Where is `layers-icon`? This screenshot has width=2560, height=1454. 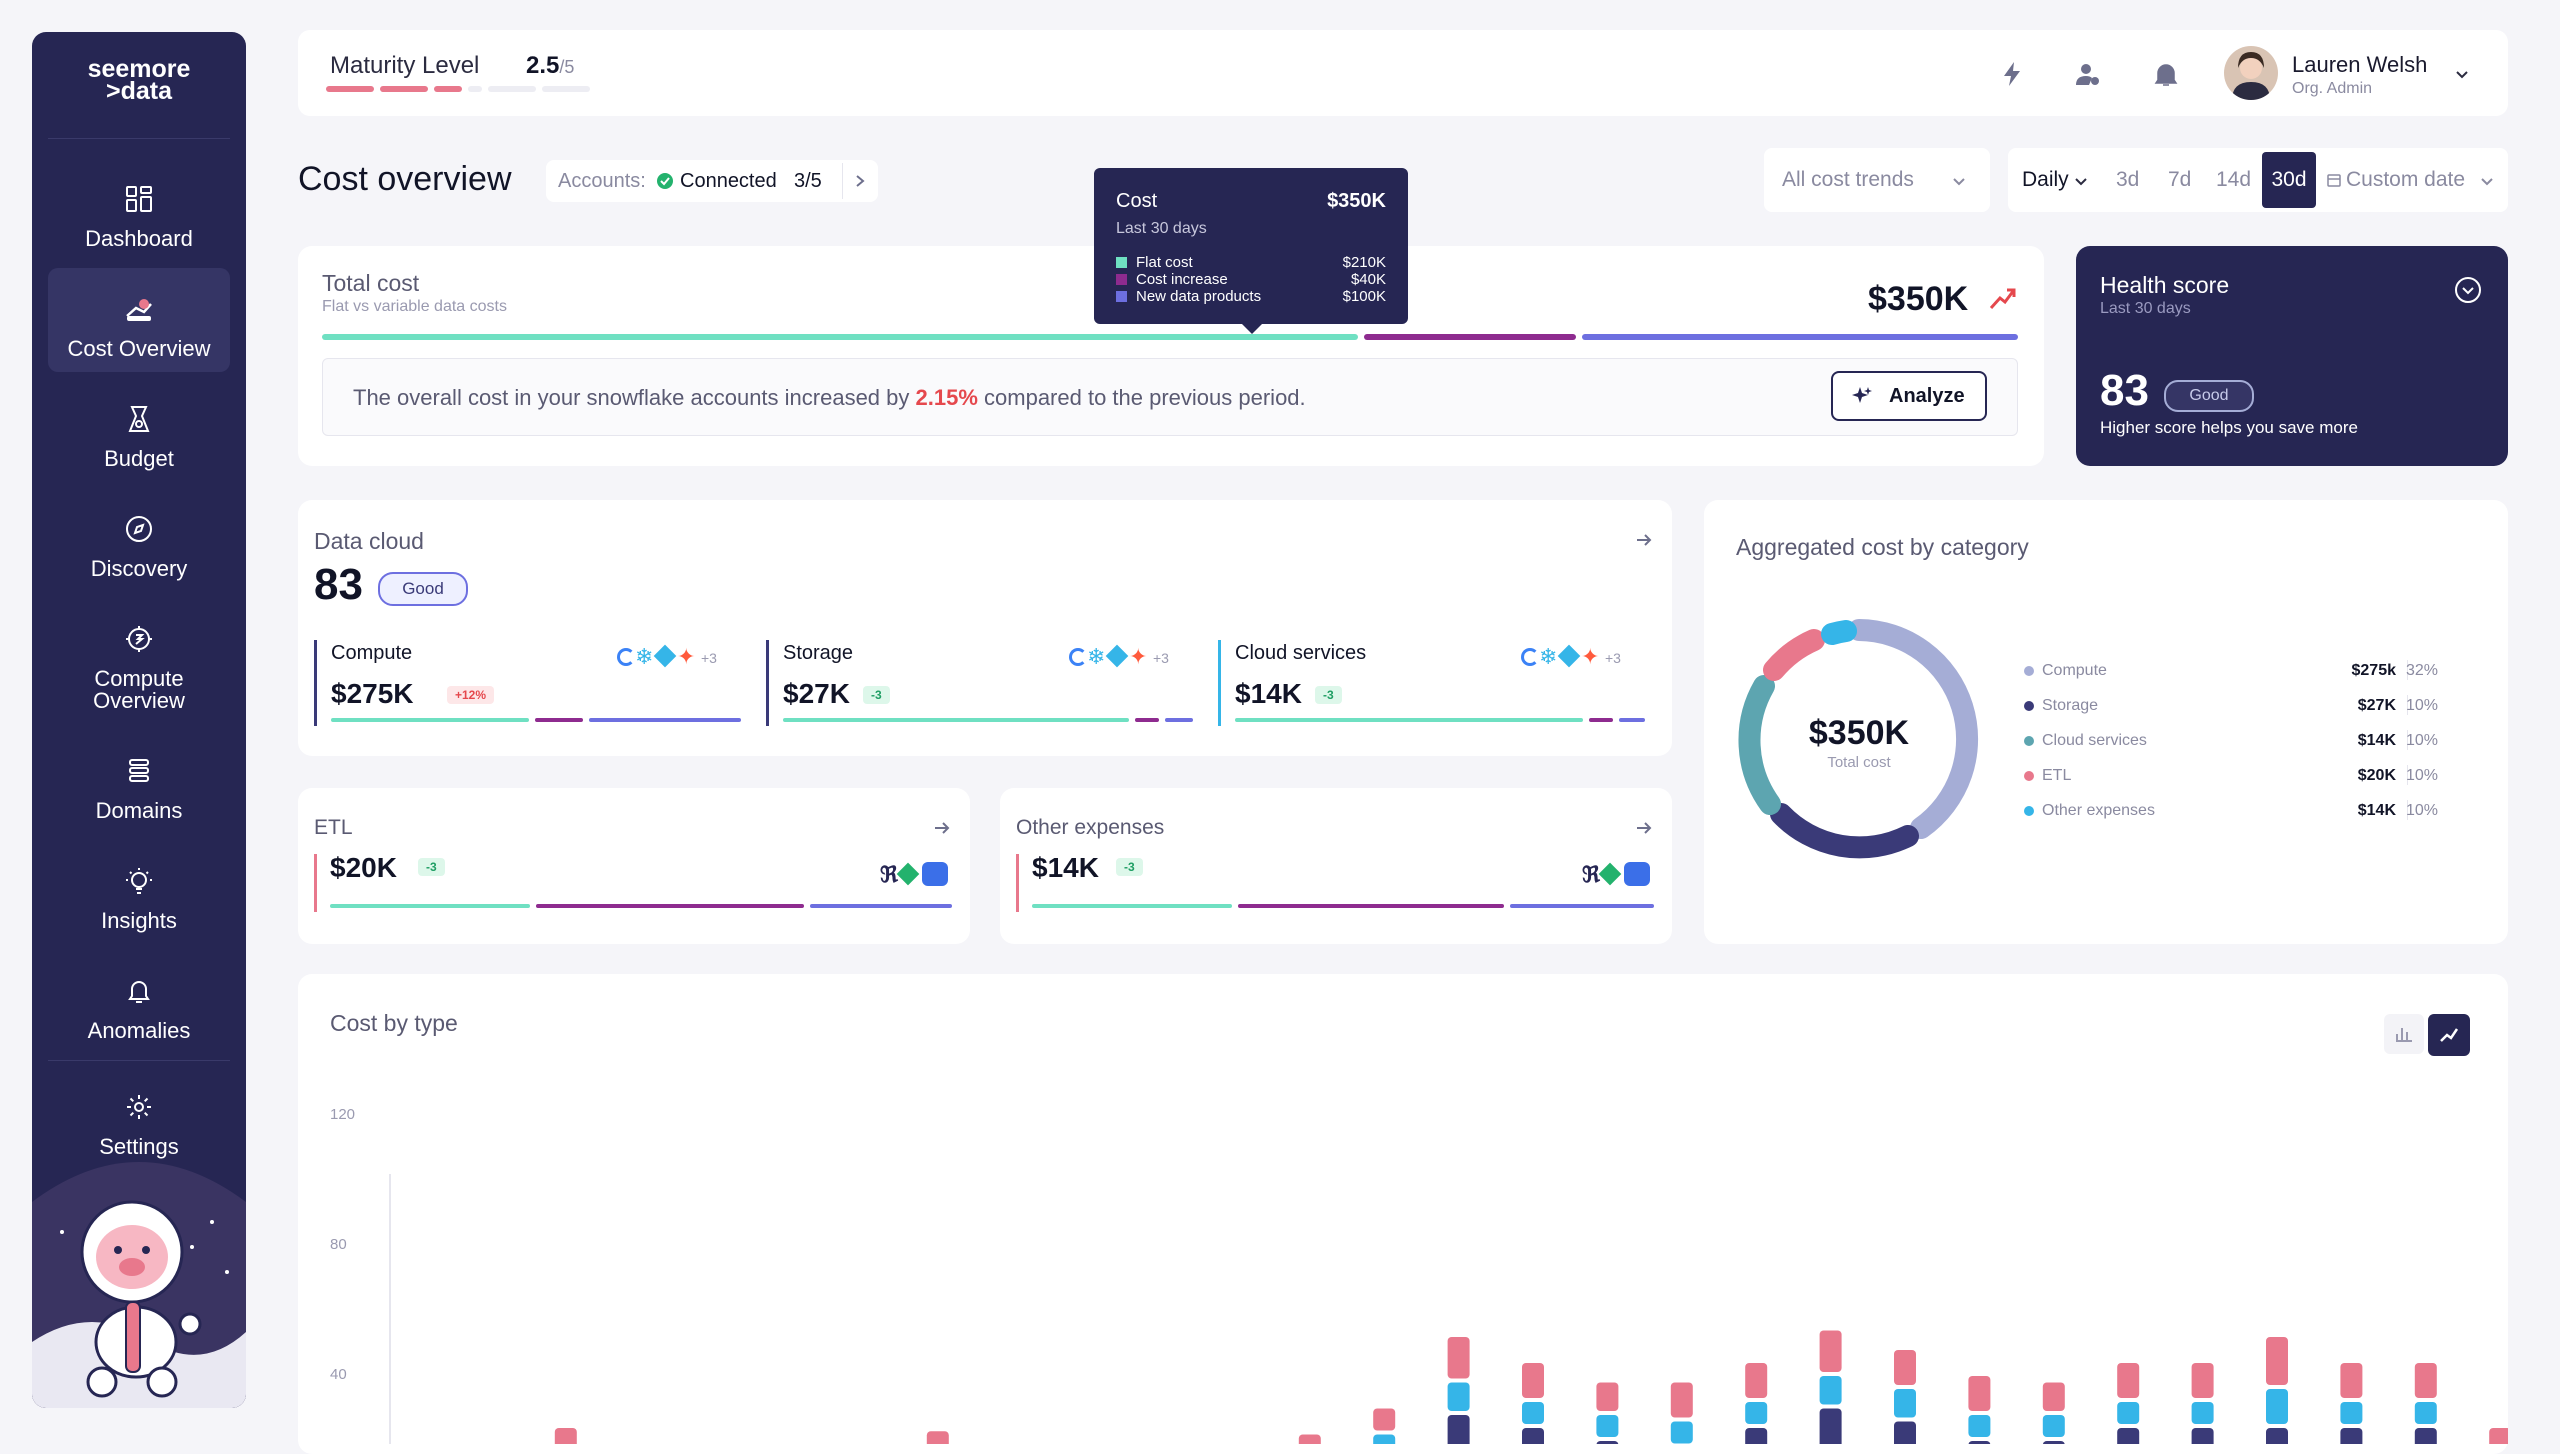 layers-icon is located at coordinates (139, 770).